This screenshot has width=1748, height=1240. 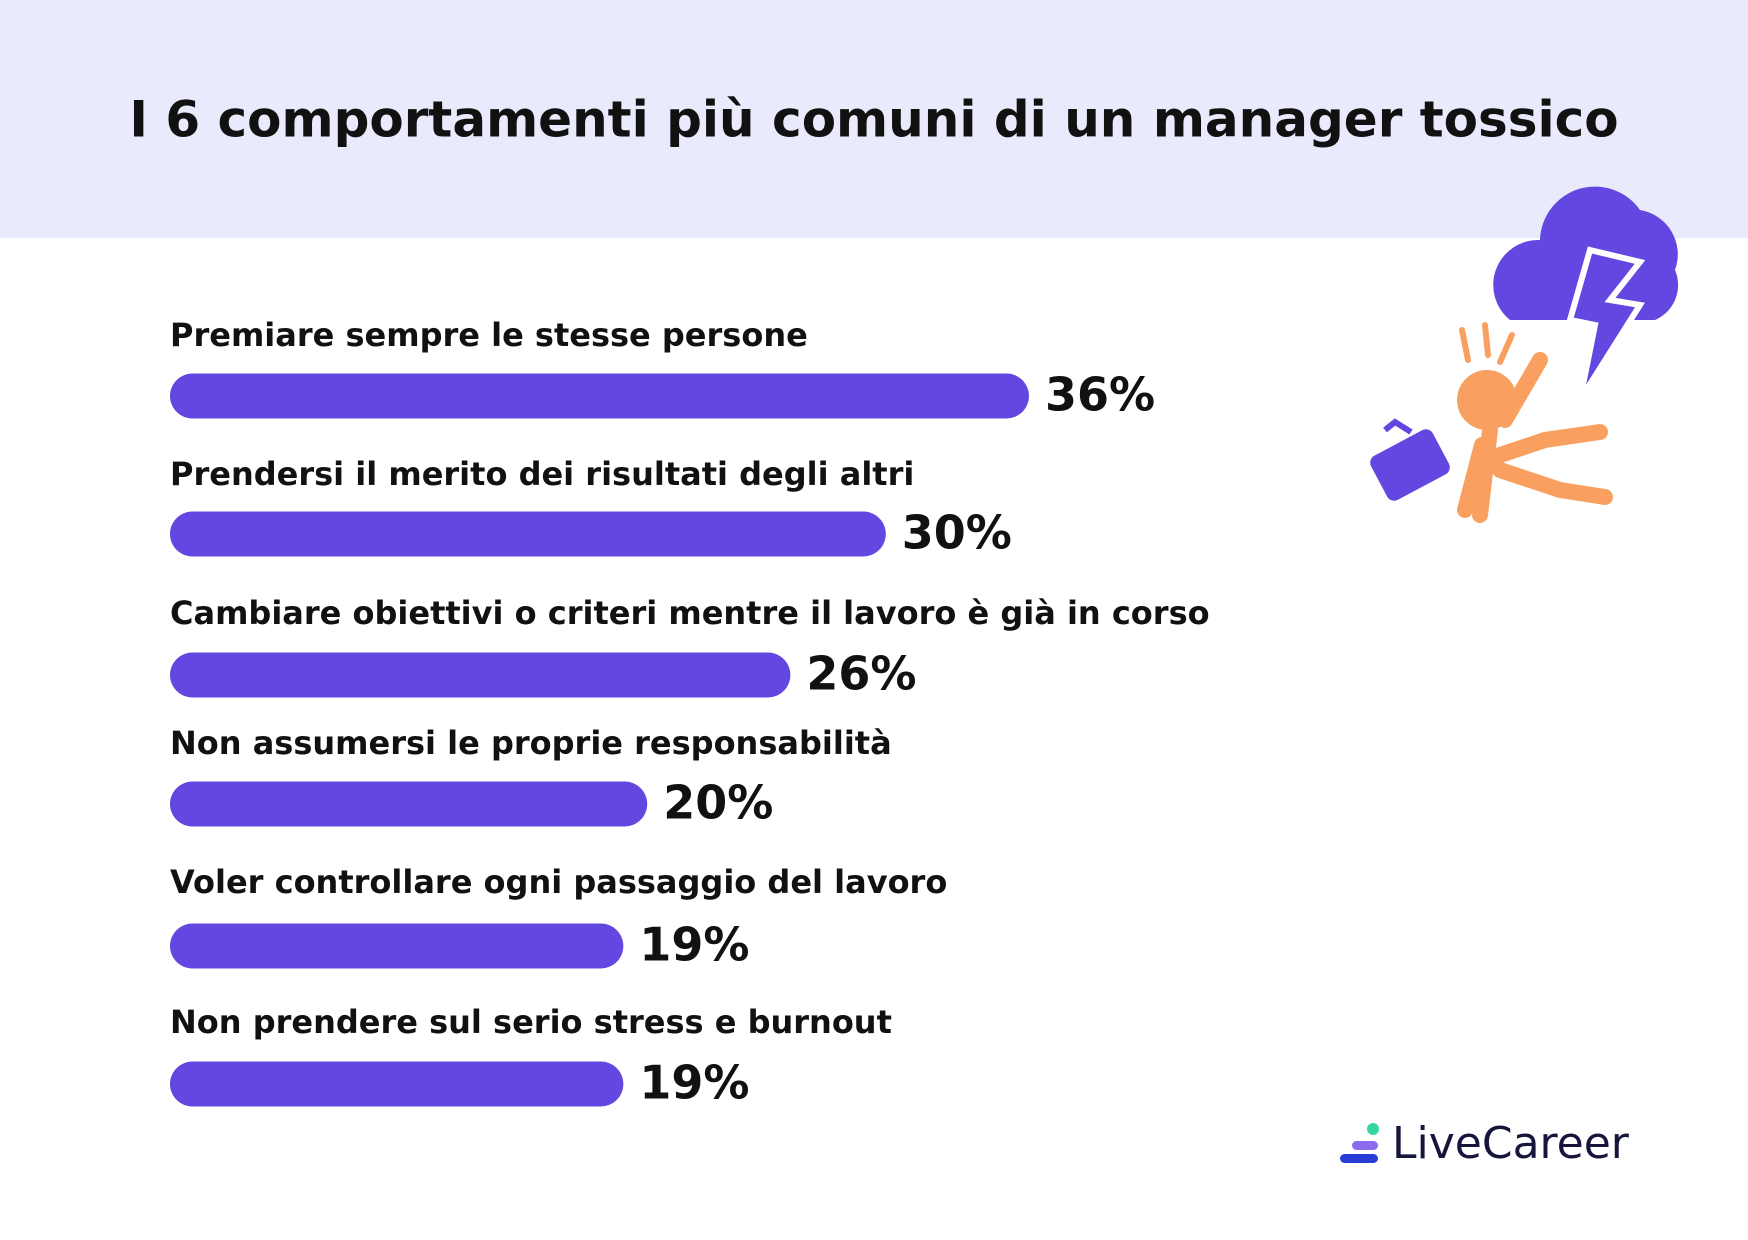 What do you see at coordinates (1524, 354) in the screenshot?
I see `illustration` at bounding box center [1524, 354].